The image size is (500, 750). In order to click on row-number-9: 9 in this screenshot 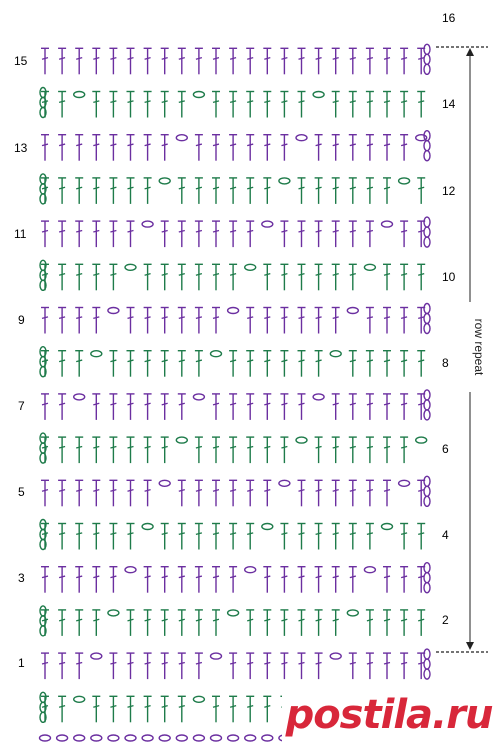, I will do `click(21, 320)`.